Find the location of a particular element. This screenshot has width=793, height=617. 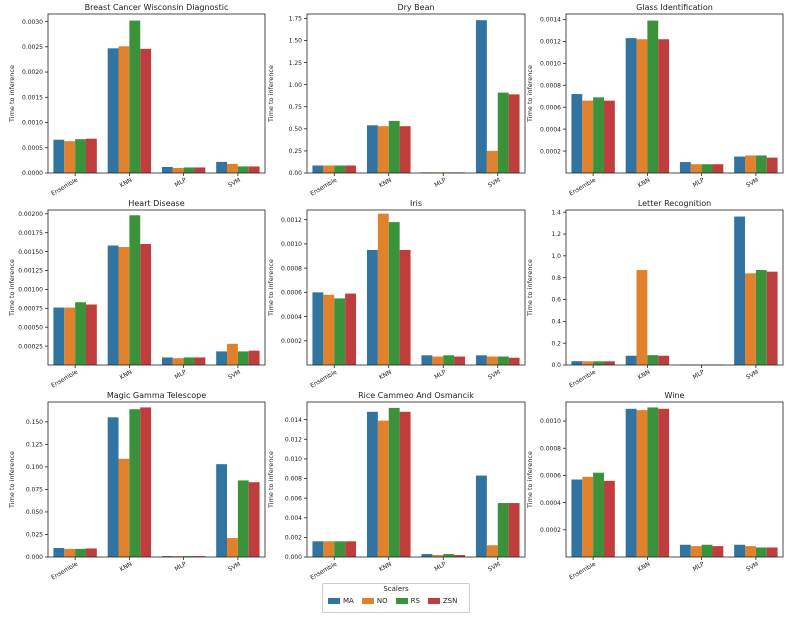

legend-swatch-rs is located at coordinates (401, 601).